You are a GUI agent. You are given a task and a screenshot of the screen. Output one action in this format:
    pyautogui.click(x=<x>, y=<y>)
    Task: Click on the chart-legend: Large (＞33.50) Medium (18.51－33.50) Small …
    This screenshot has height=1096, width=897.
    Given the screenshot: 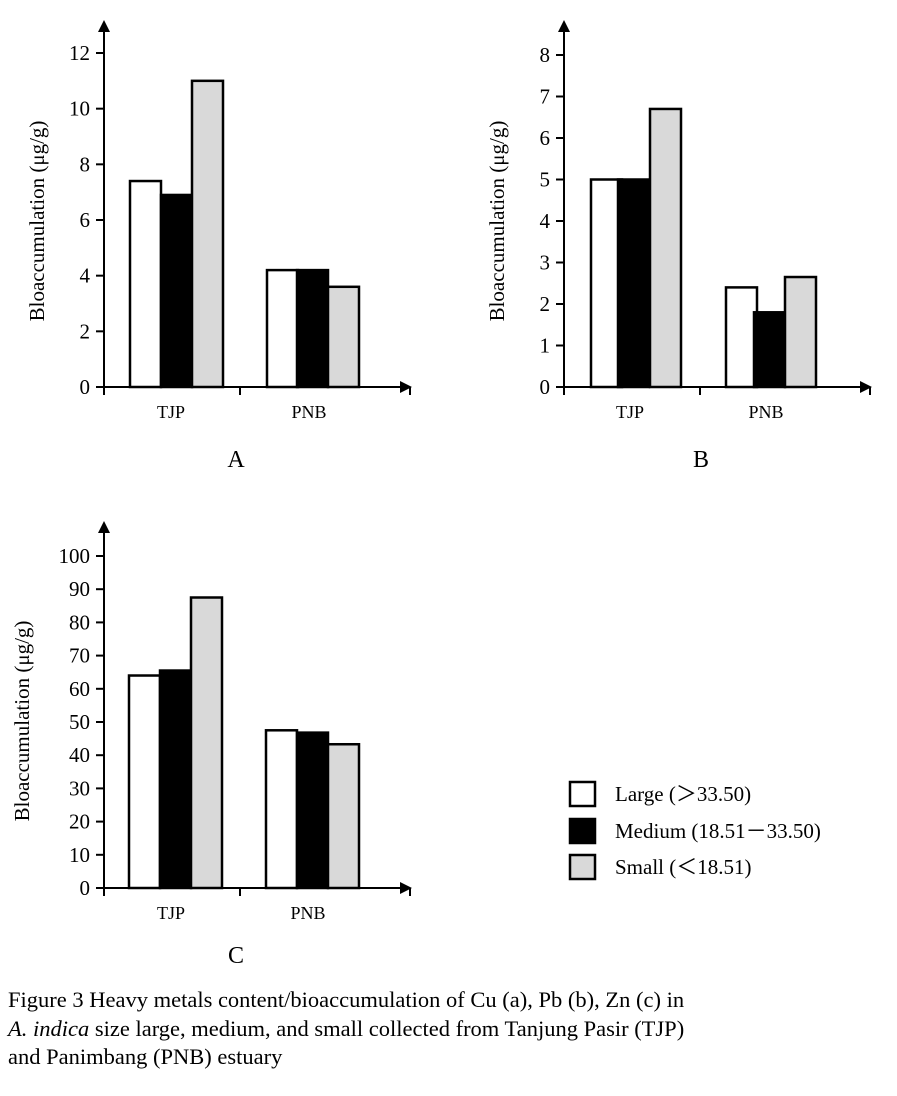 What is the action you would take?
    pyautogui.click(x=694, y=830)
    